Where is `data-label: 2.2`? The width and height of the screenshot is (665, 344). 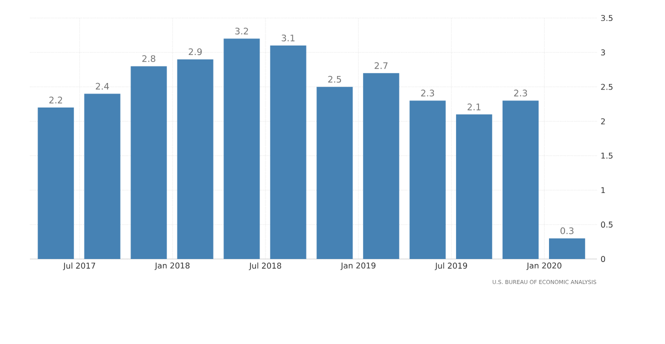 data-label: 2.2 is located at coordinates (55, 100).